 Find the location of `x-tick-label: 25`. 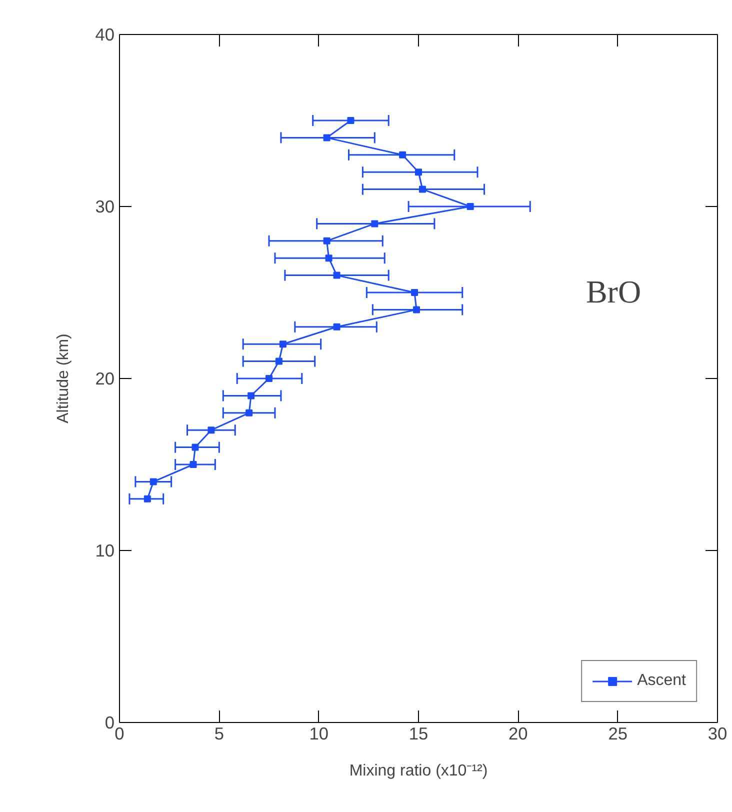

x-tick-label: 25 is located at coordinates (618, 734).